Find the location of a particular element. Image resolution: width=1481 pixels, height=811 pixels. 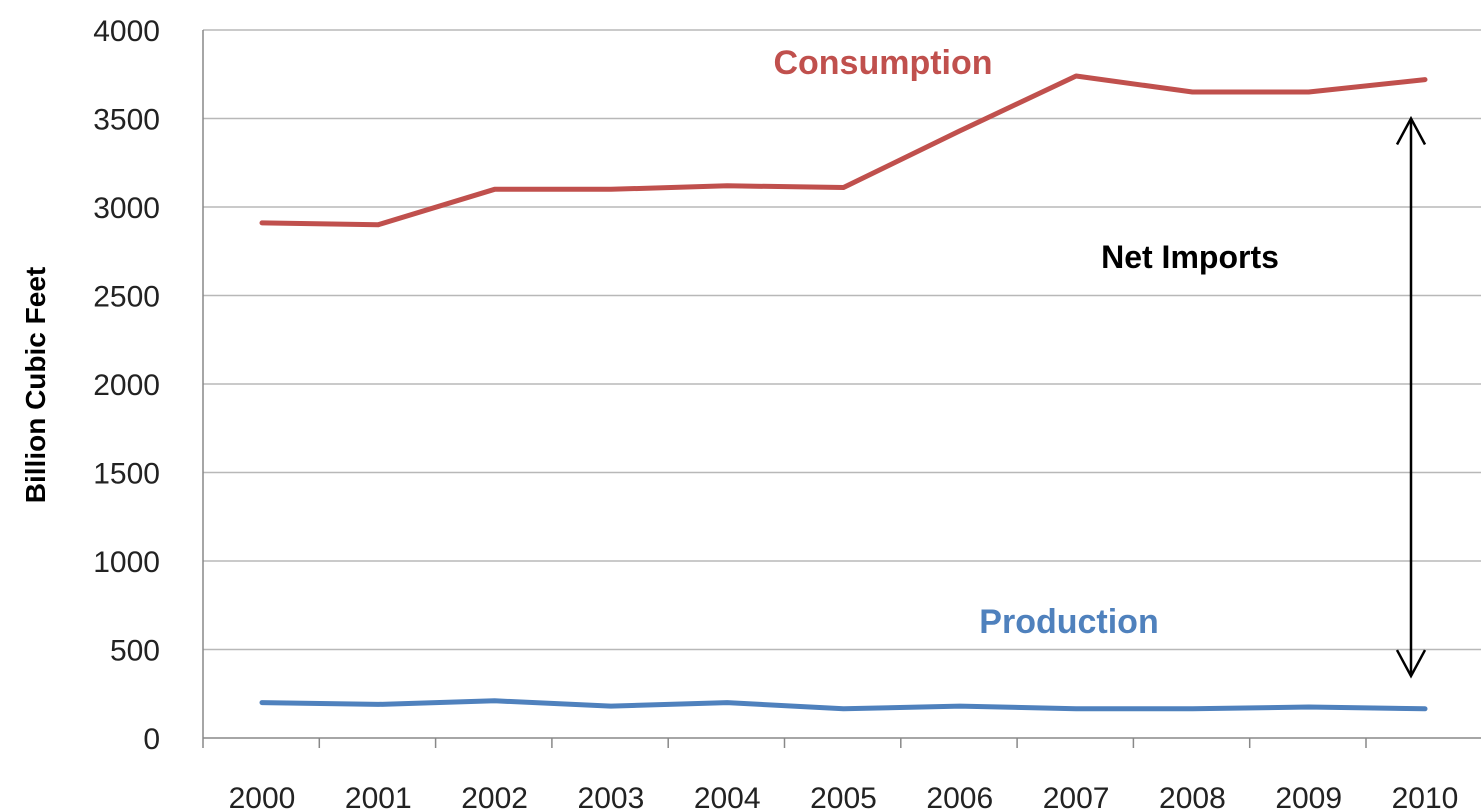

y-tick-label: 2500 is located at coordinates (126, 297).